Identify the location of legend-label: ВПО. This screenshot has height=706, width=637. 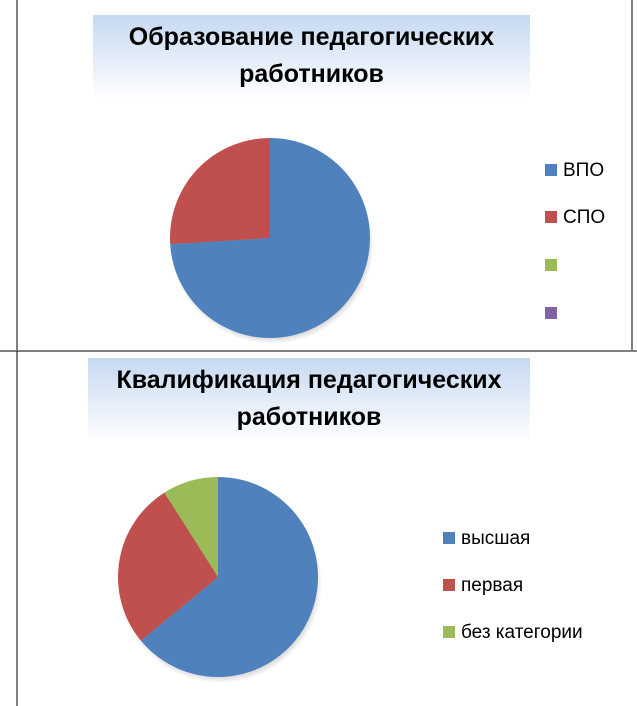
(583, 170).